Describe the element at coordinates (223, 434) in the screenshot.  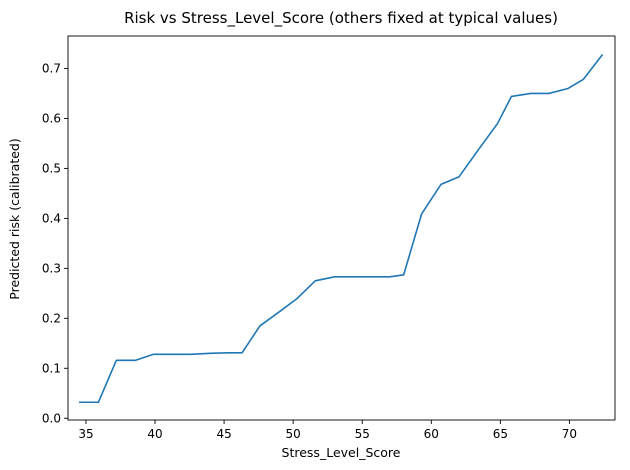
I see `x-tick-label: 45` at that location.